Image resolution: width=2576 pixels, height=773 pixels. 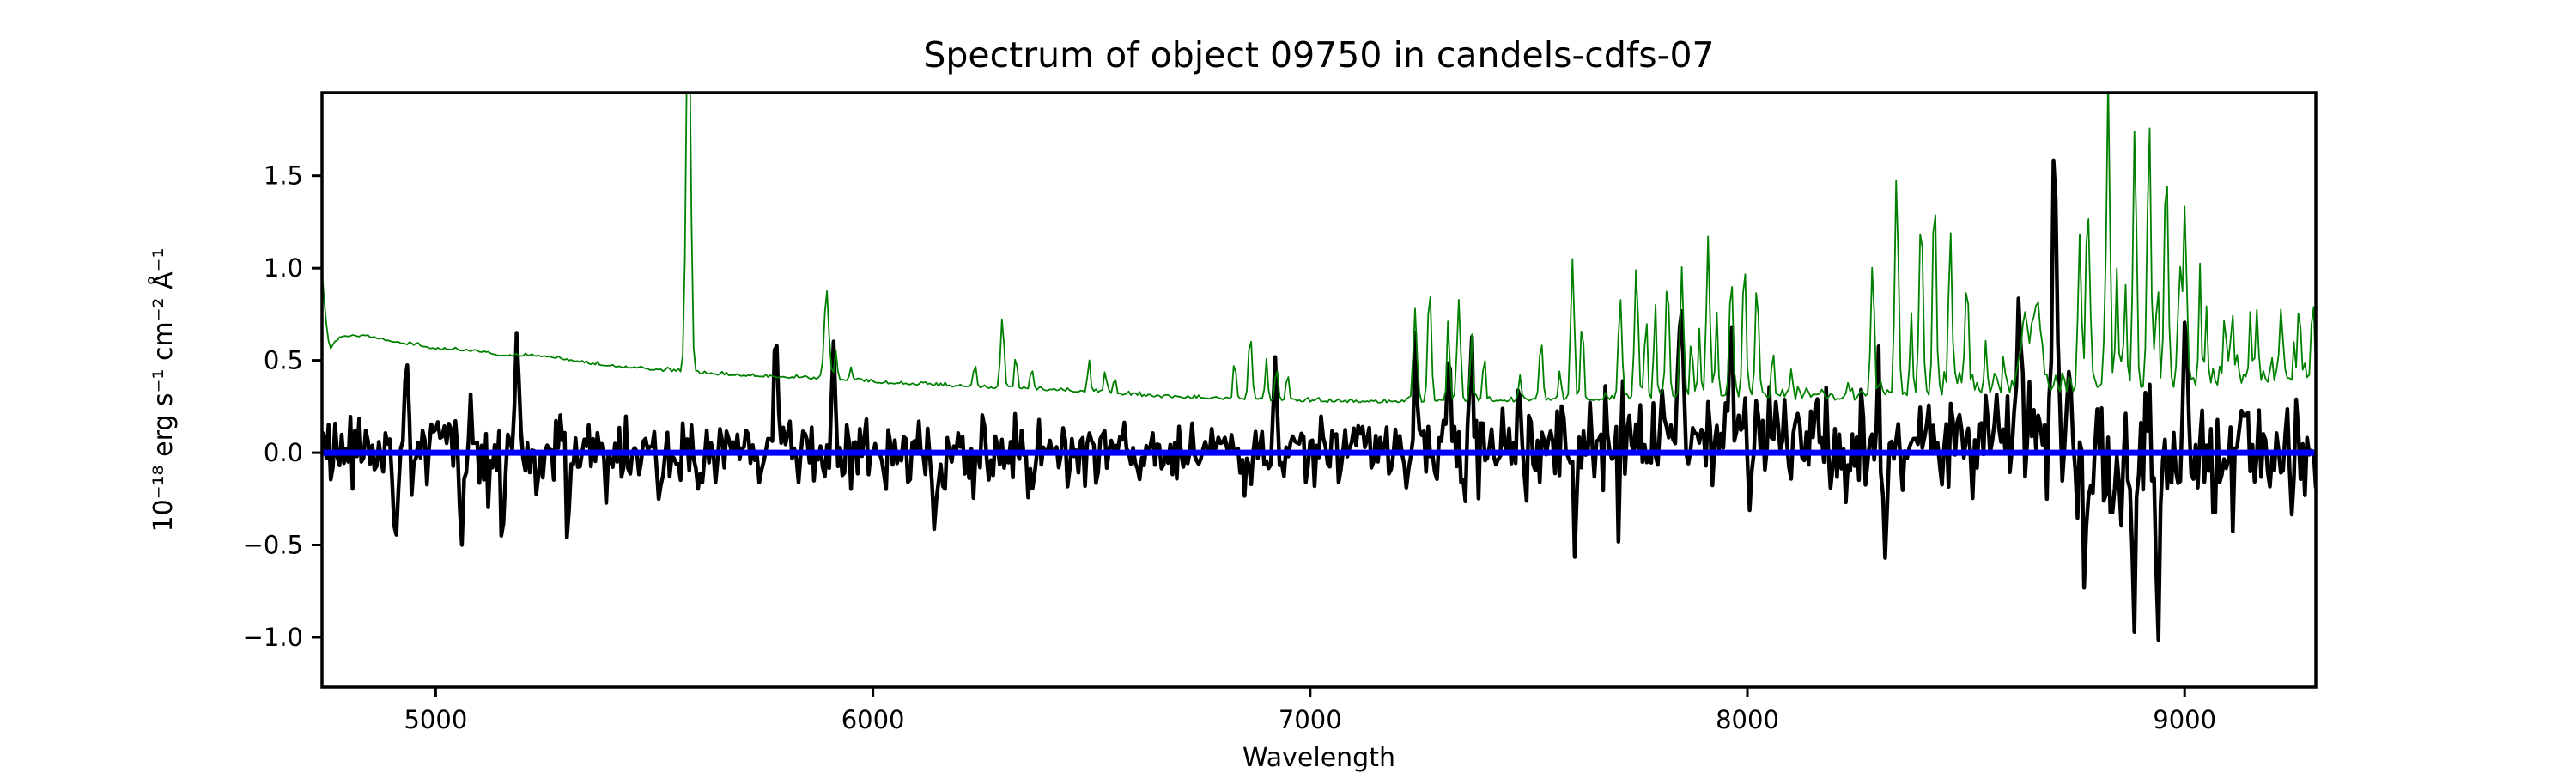 I want to click on x-tick-label: 8000, so click(x=1748, y=719).